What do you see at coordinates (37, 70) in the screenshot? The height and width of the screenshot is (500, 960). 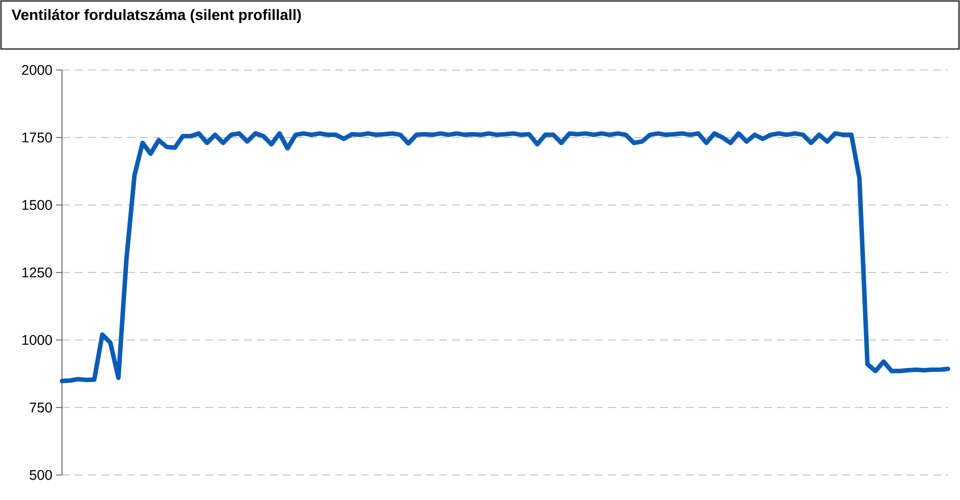 I see `y-tick-label: 2000` at bounding box center [37, 70].